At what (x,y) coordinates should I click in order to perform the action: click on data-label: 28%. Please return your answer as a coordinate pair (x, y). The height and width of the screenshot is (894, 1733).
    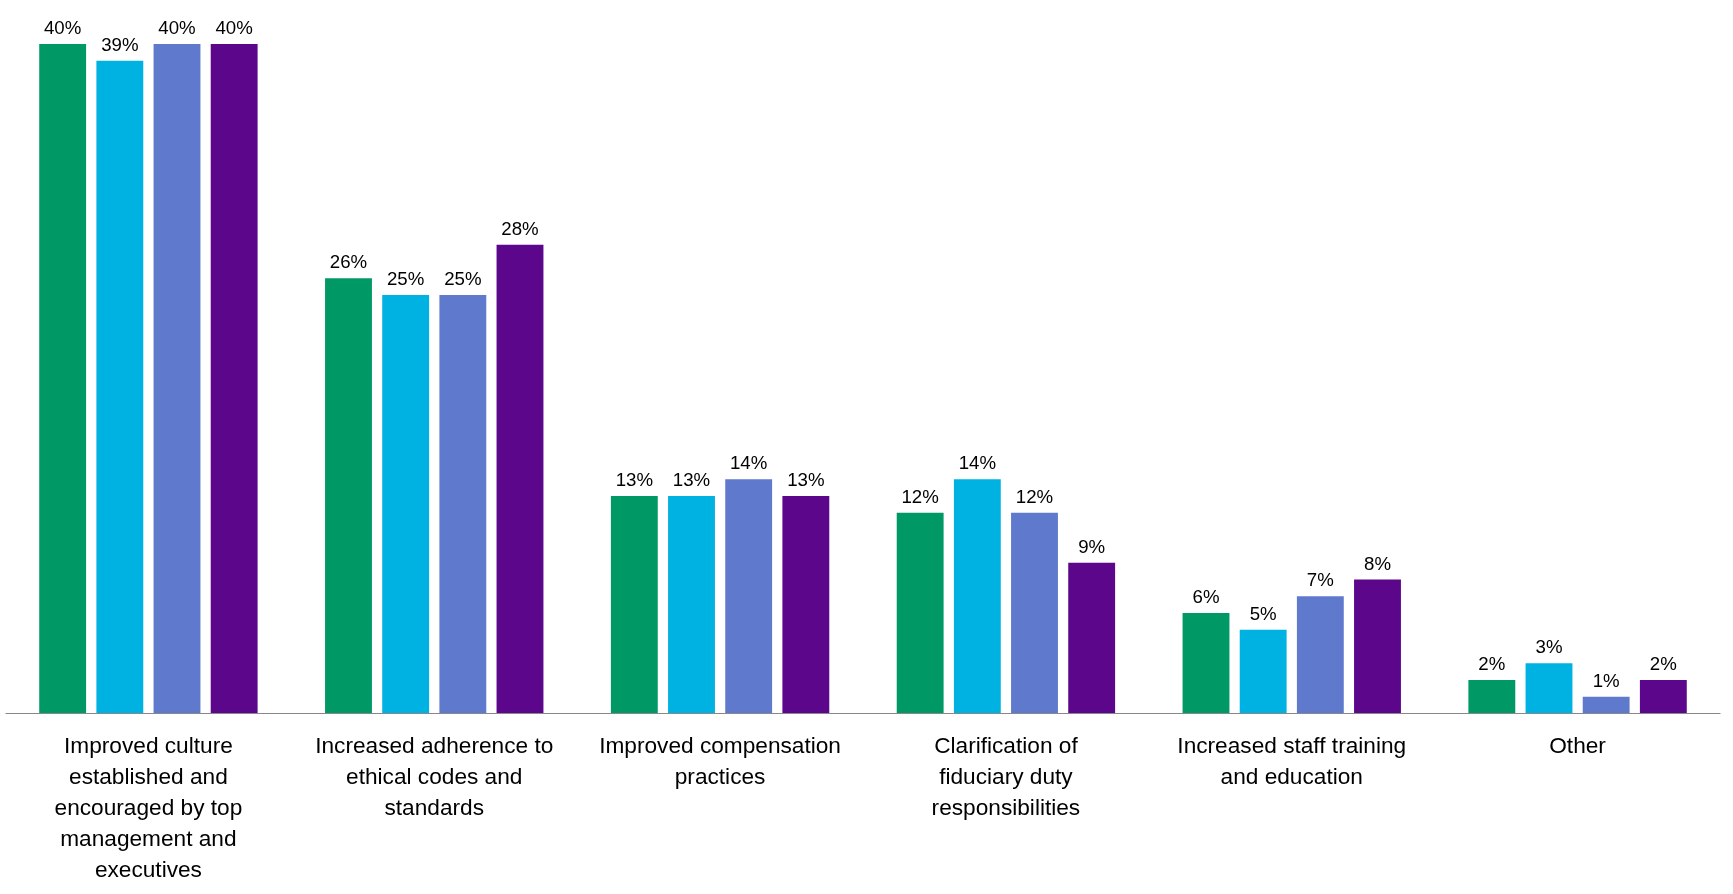
    Looking at the image, I should click on (520, 228).